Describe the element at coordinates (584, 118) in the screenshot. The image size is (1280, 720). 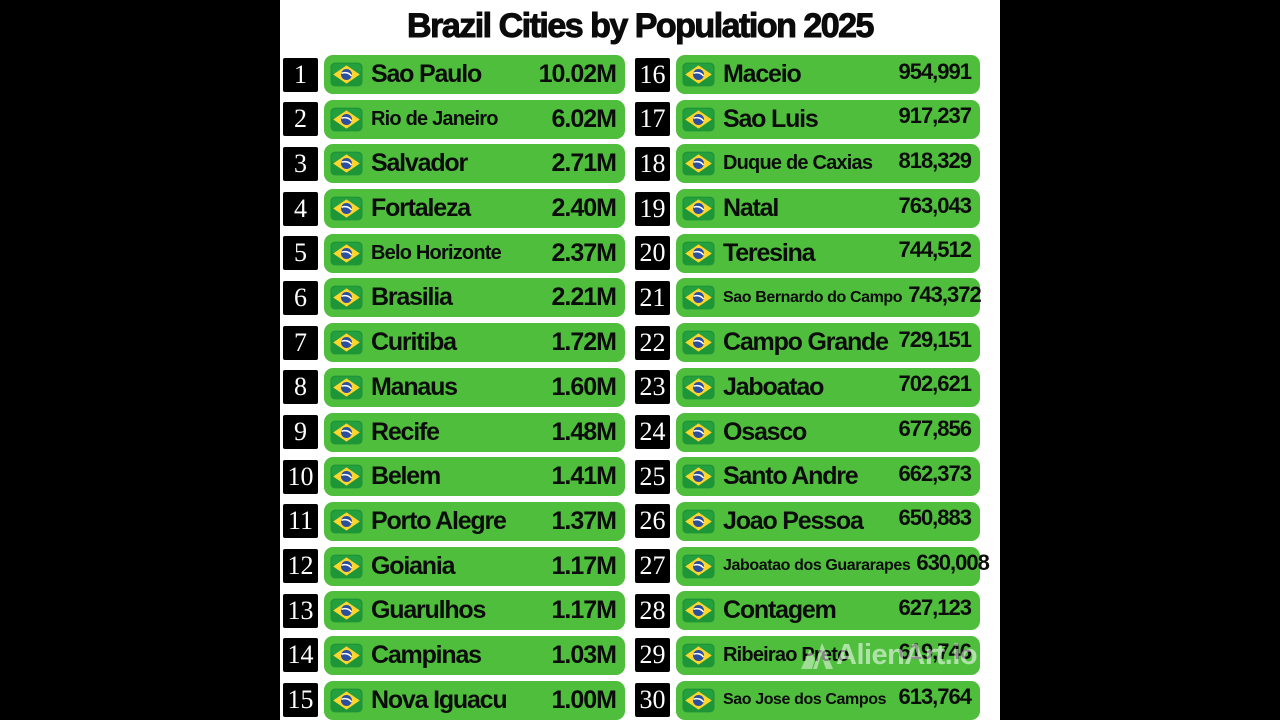
I see `population-value: 6.02M` at that location.